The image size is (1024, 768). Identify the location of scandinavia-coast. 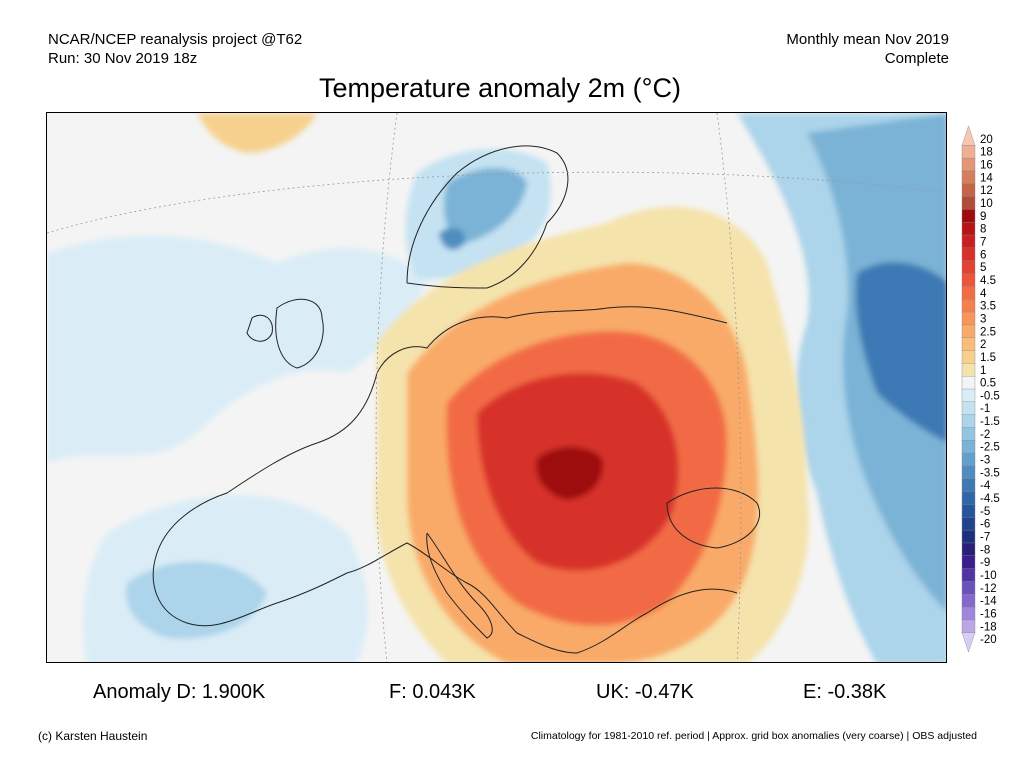
(487, 217).